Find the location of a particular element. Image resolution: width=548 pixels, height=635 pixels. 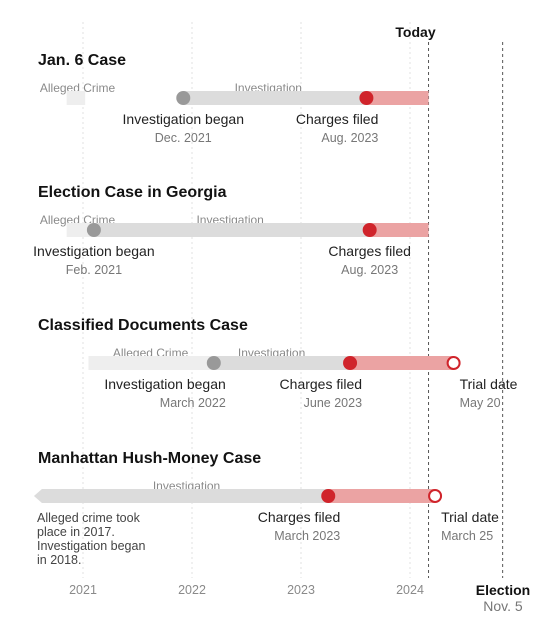

case-note-line: Alleged crime took is located at coordinates (89, 518).